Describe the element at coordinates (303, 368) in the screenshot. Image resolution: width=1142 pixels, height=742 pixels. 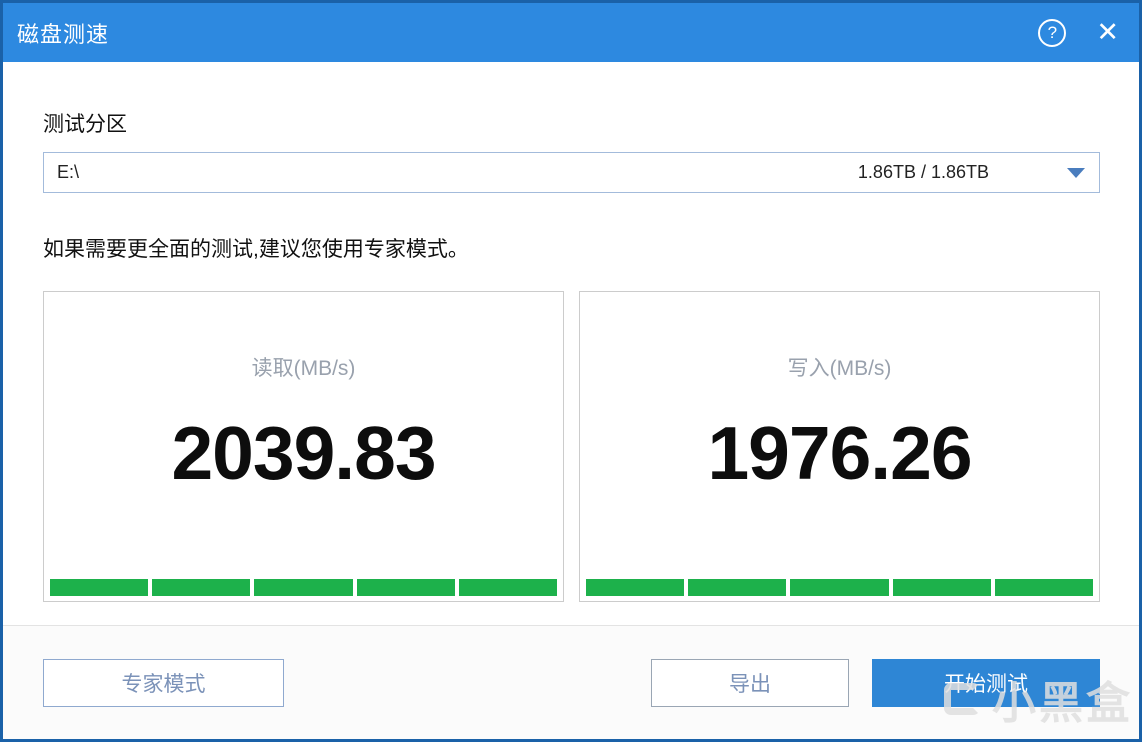
I see `read-speed-label: 读取(MB/s)` at that location.